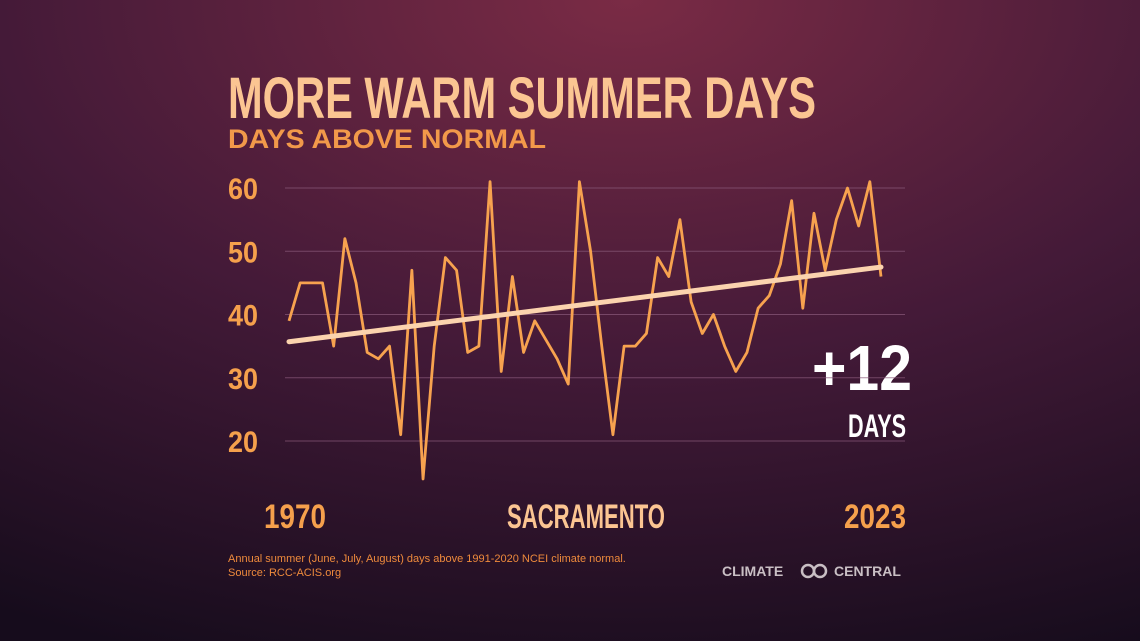 The width and height of the screenshot is (1140, 641). I want to click on annotation-value: +12, so click(862, 368).